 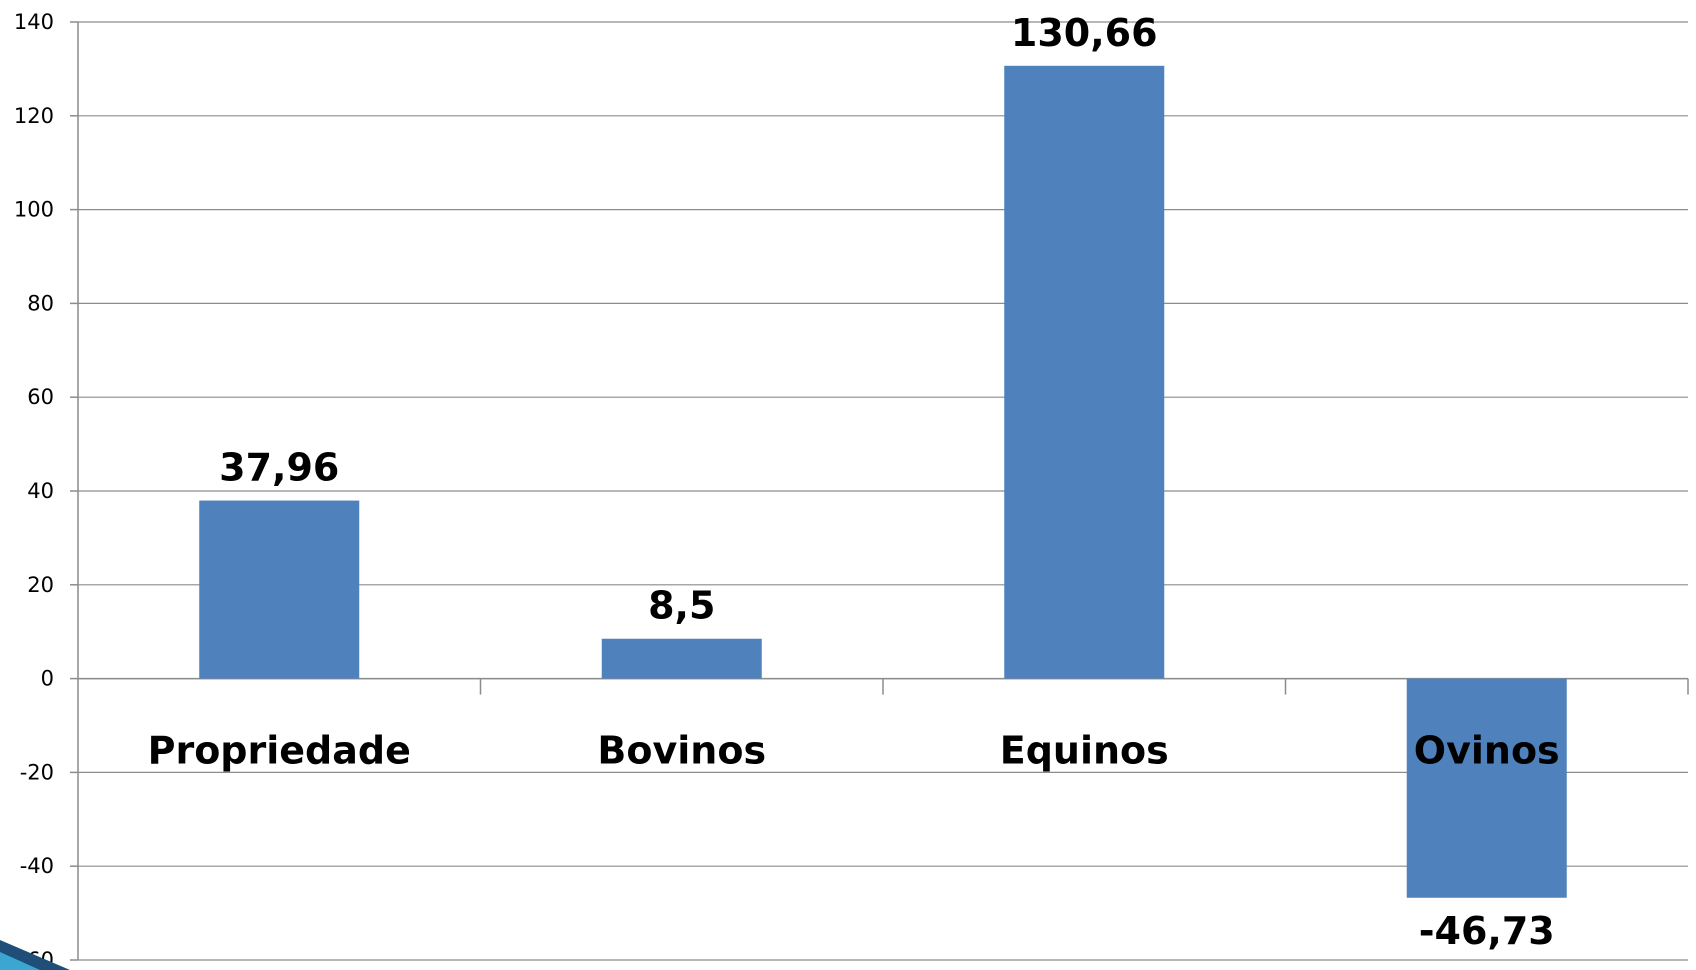 I want to click on category-label: Bovinos, so click(x=681, y=751).